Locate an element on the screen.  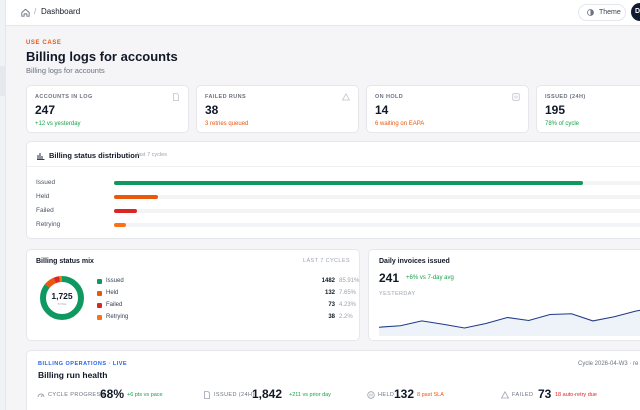
home-icon is located at coordinates (25, 12).